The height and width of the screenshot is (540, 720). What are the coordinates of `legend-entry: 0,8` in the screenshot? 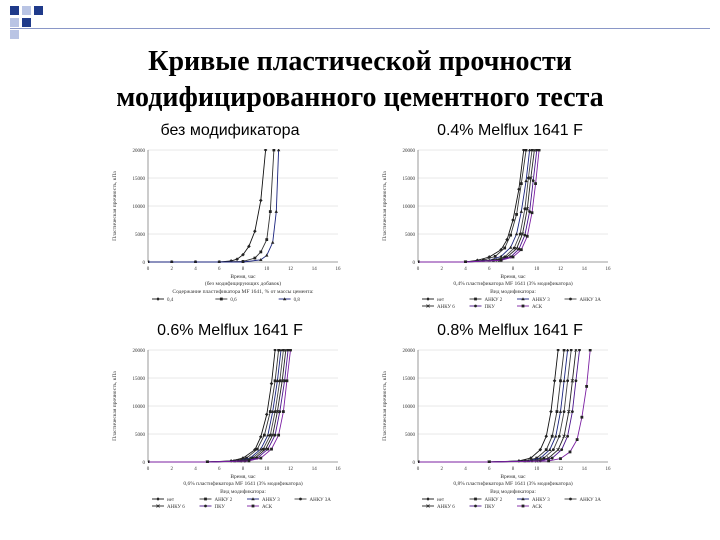 It's located at (297, 300).